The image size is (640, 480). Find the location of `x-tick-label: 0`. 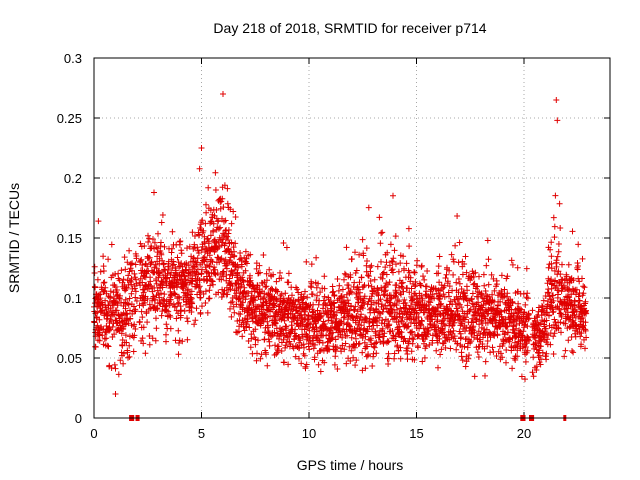

x-tick-label: 0 is located at coordinates (93, 433).